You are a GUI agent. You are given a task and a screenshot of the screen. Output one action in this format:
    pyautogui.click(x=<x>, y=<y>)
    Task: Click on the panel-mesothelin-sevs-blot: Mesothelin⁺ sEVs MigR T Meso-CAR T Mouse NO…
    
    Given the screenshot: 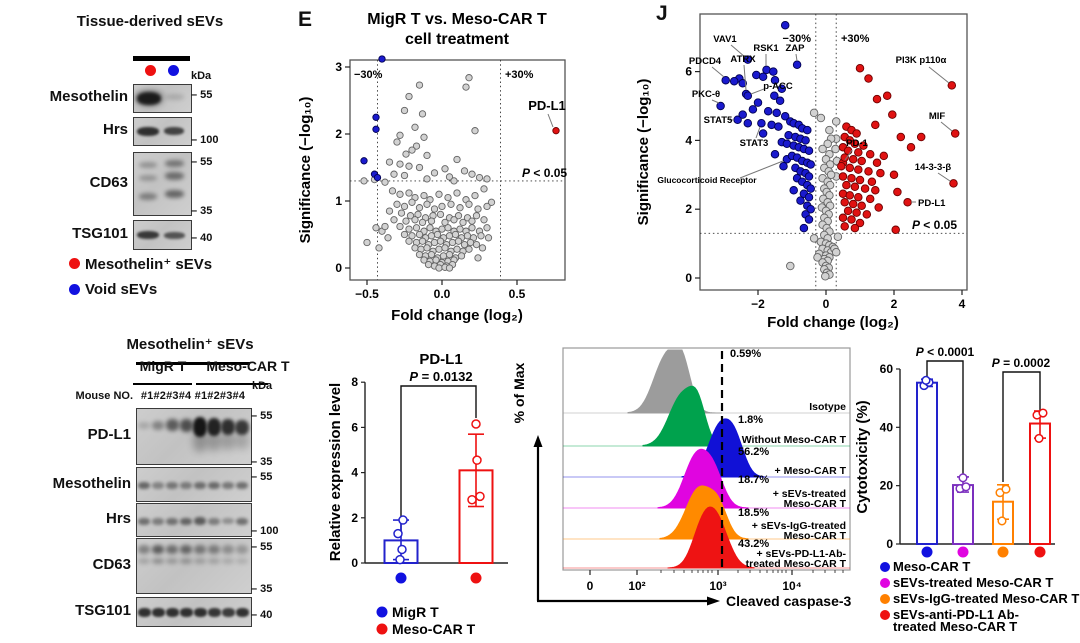 What is the action you would take?
    pyautogui.click(x=155, y=486)
    